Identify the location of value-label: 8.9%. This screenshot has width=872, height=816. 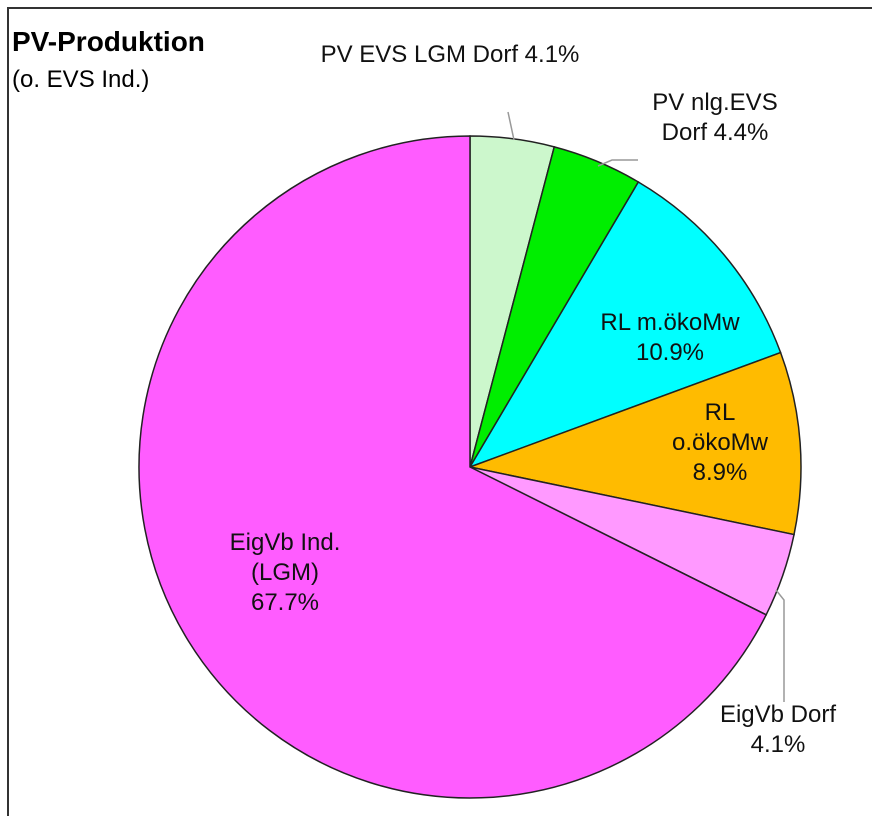
(720, 472).